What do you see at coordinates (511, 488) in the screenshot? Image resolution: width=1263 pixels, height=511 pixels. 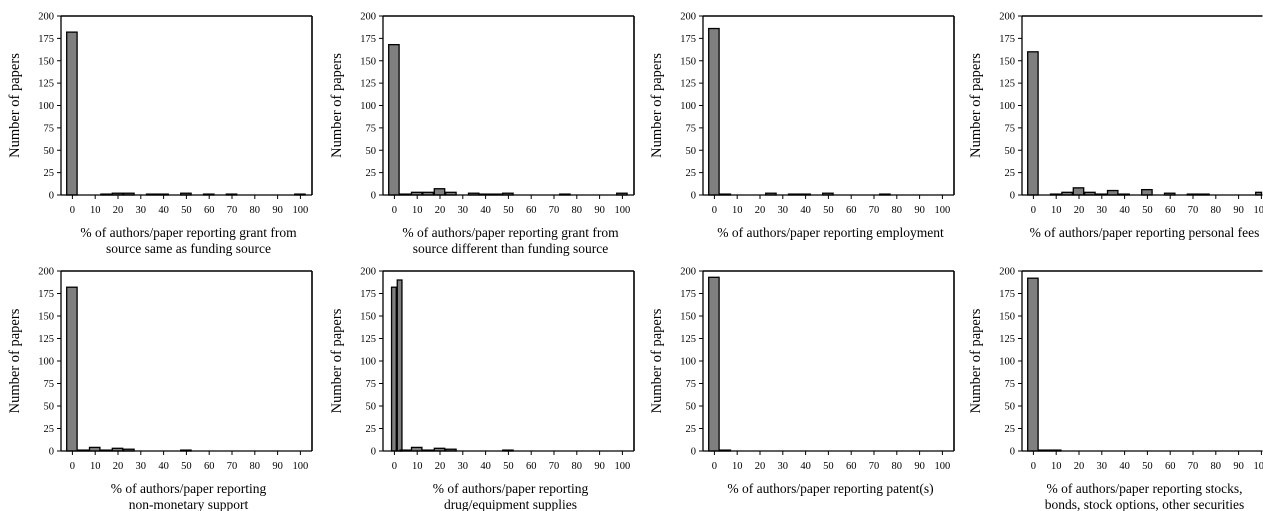 I see `x-axis-label: % of authors/paper reporting` at bounding box center [511, 488].